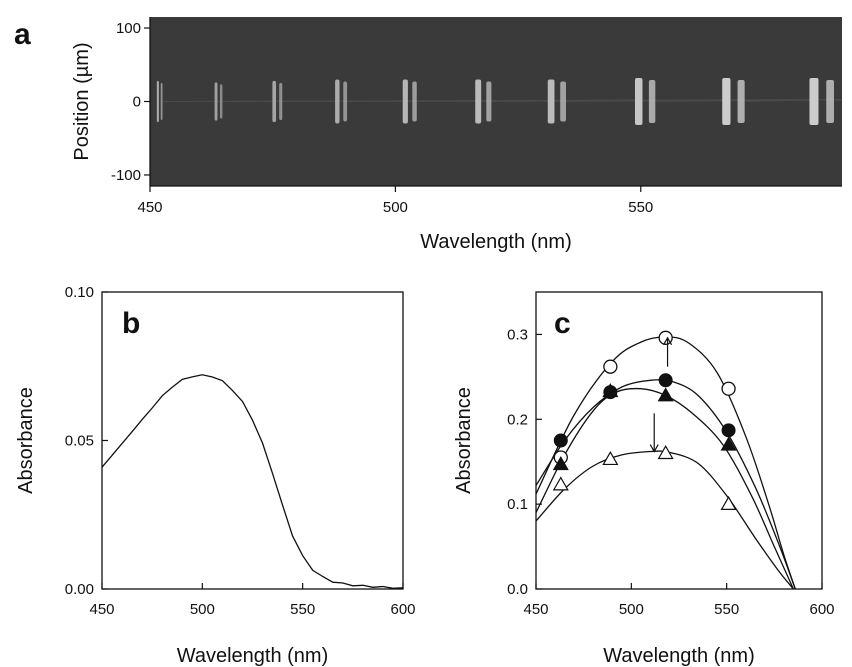  What do you see at coordinates (126, 175) in the screenshot?
I see `y-tick-label: -100` at bounding box center [126, 175].